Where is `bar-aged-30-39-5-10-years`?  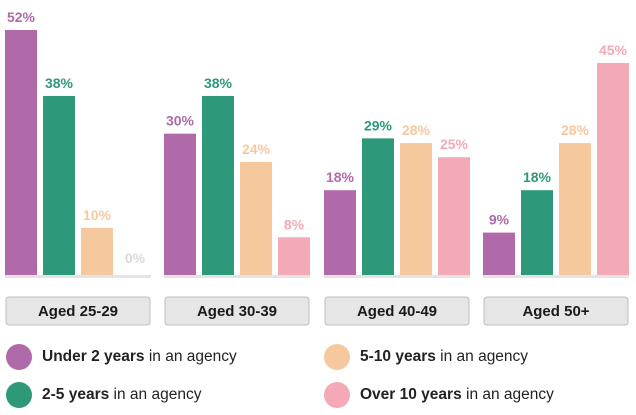 bar-aged-30-39-5-10-years is located at coordinates (256, 218).